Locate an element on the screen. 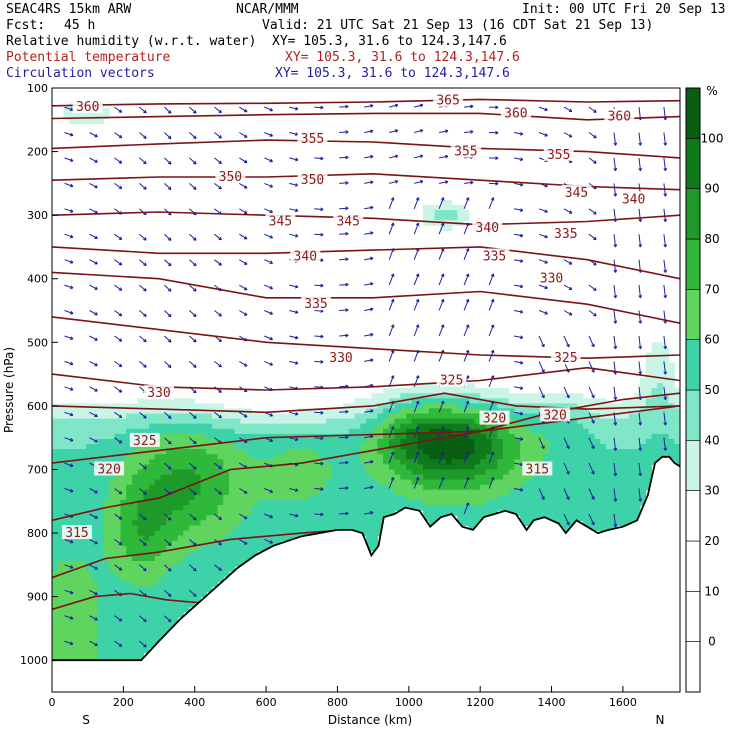 The height and width of the screenshot is (740, 740). x-tick-label: 1400 is located at coordinates (552, 702).